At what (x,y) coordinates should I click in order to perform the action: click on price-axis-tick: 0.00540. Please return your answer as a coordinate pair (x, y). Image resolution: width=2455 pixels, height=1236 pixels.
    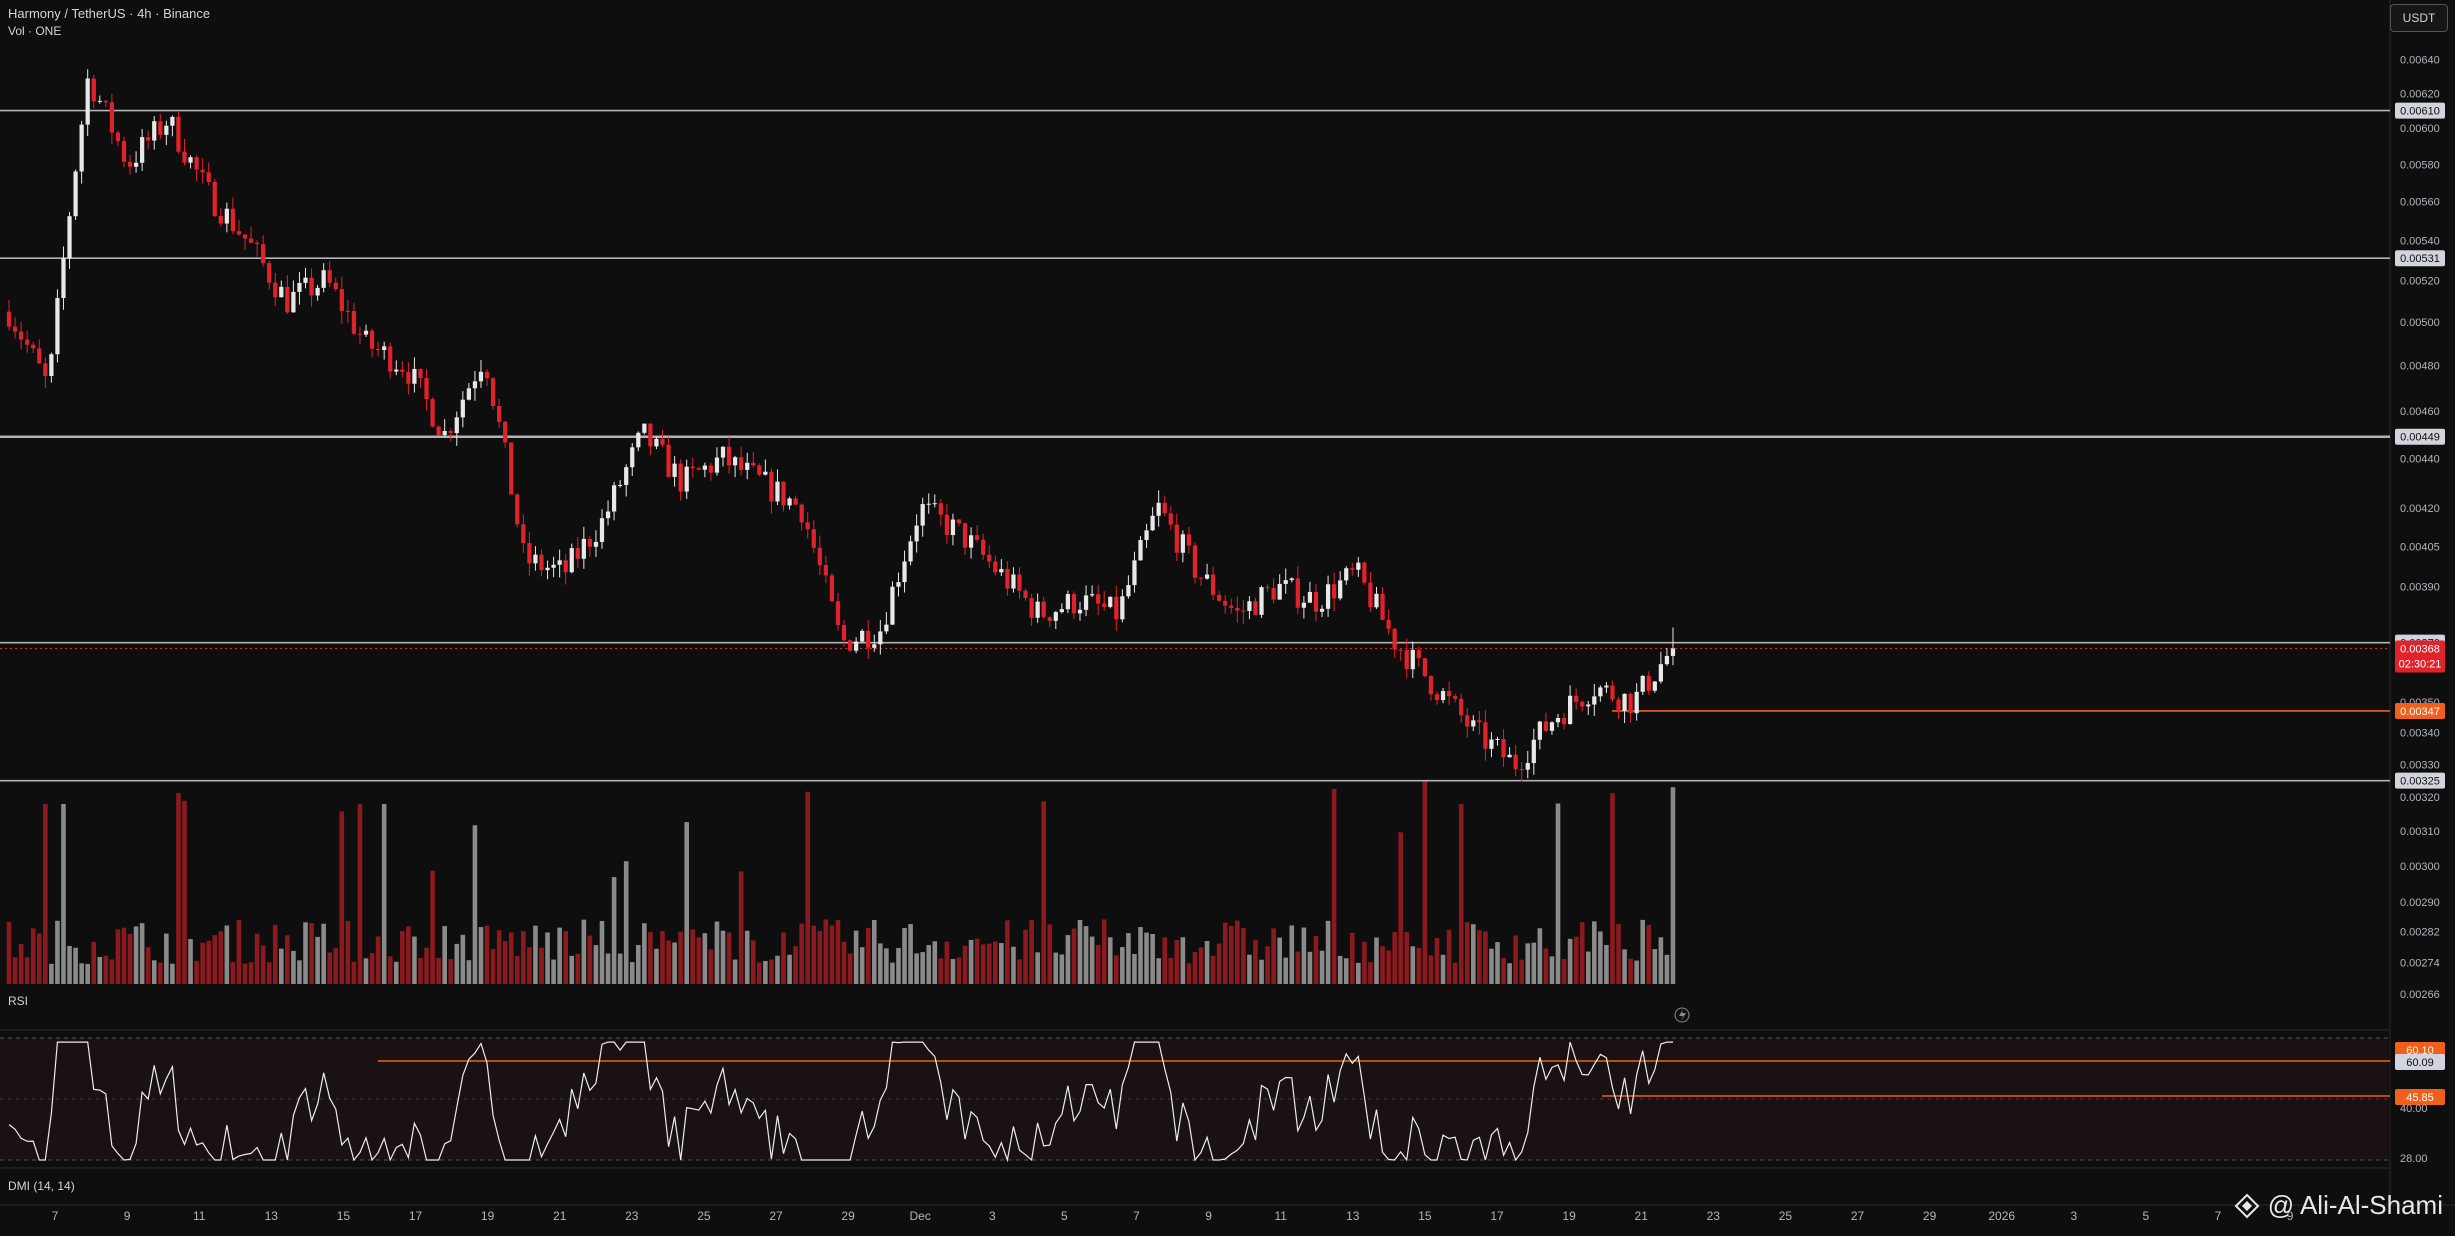
    Looking at the image, I should click on (2420, 241).